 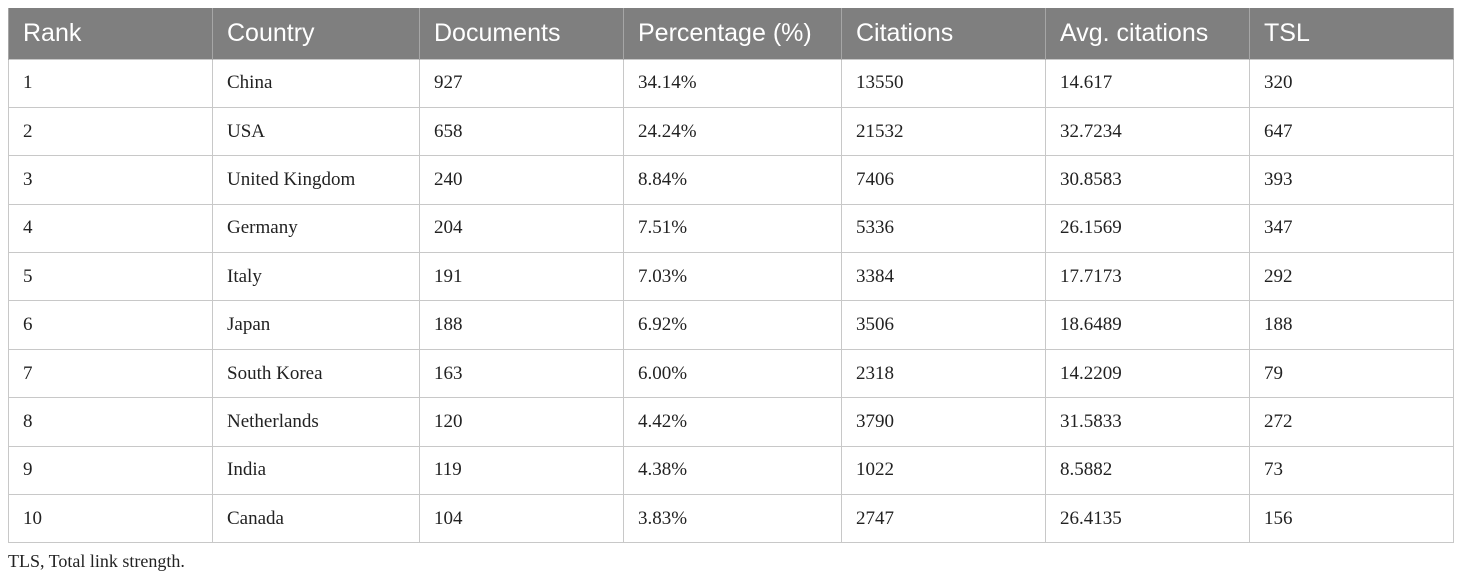 I want to click on cell-country: Germany, so click(x=316, y=228).